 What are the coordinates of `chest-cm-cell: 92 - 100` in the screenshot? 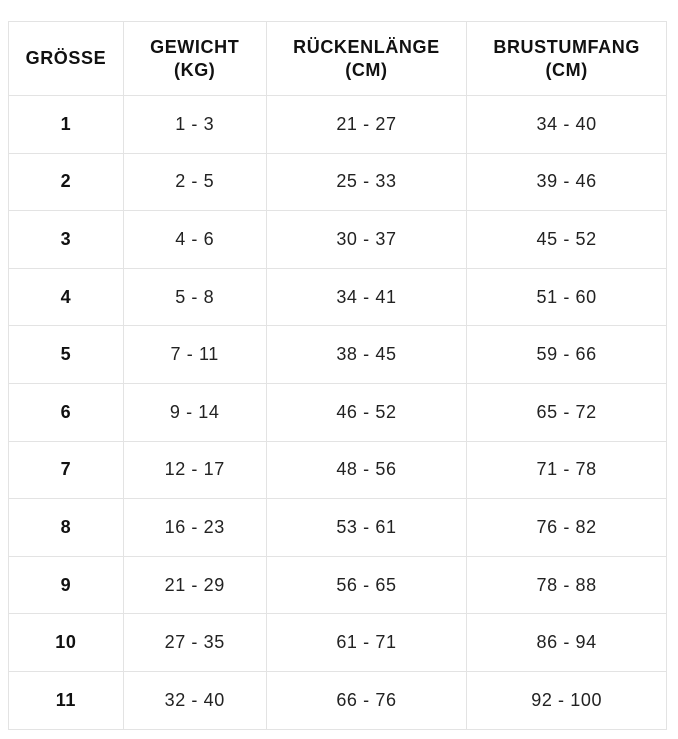 It's located at (566, 700).